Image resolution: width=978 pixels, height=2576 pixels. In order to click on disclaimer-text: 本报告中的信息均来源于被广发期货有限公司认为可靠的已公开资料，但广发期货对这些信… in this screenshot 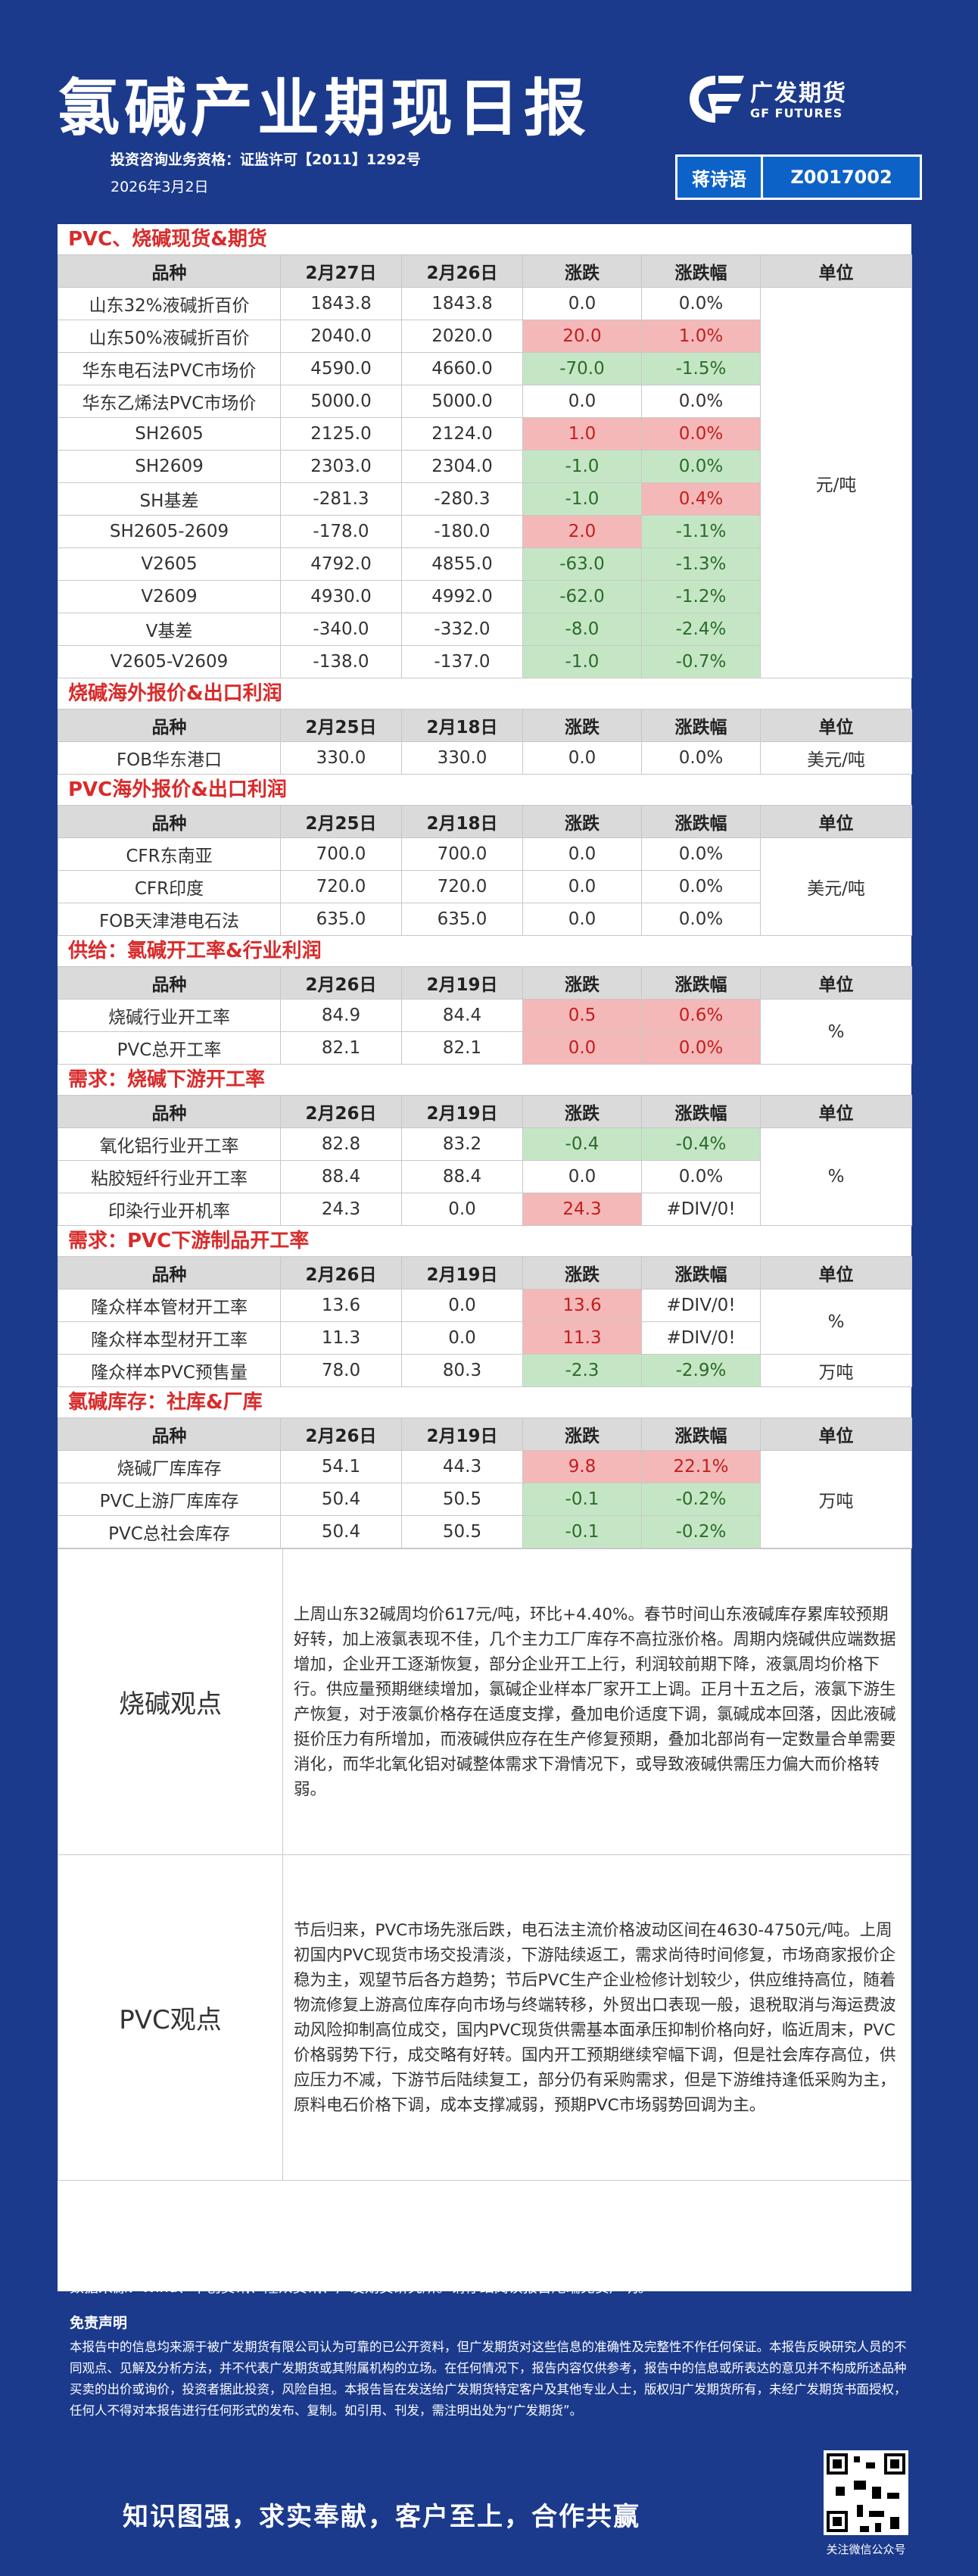, I will do `click(488, 2379)`.